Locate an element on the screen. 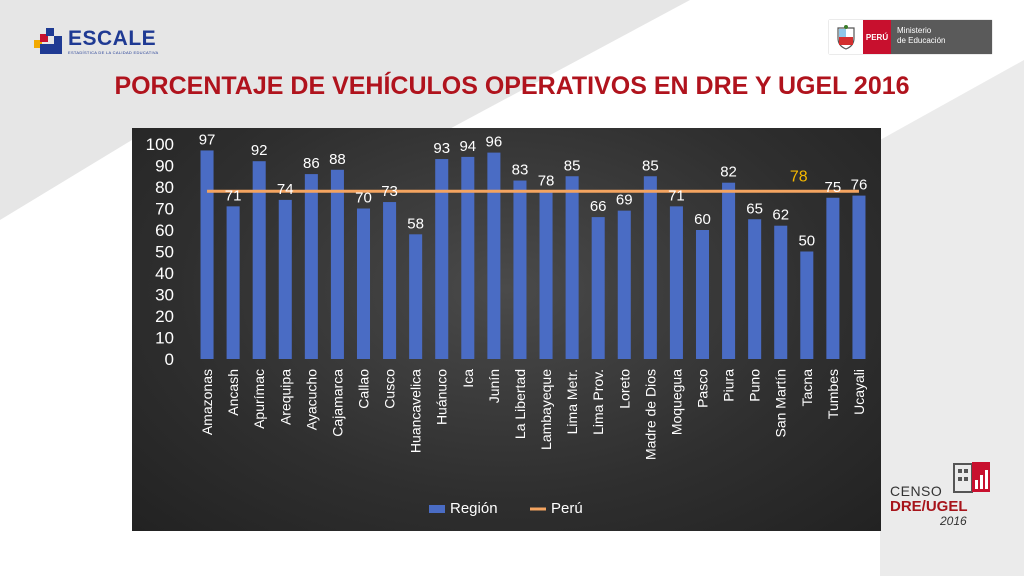 The height and width of the screenshot is (576, 1024). censo-line3: 2016 is located at coordinates (953, 521).